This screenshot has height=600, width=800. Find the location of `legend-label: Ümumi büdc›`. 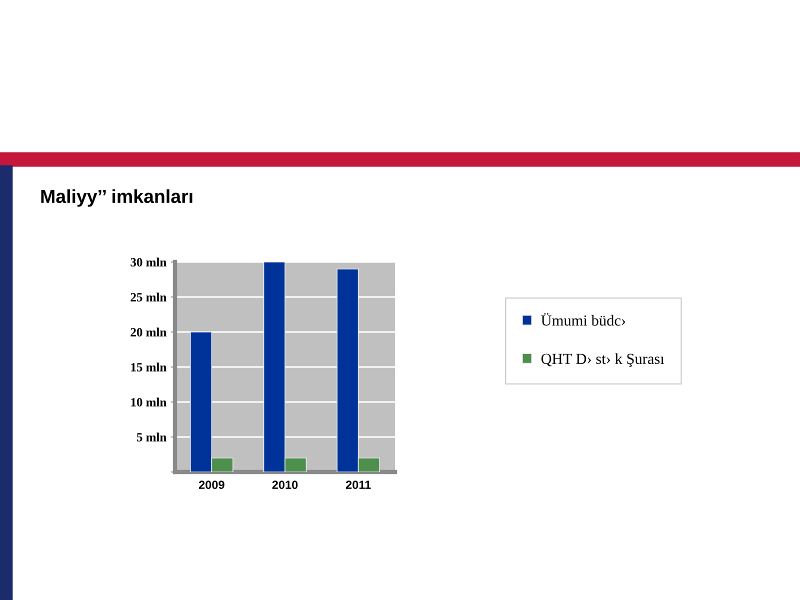

legend-label: Ümumi büdc› is located at coordinates (583, 319).